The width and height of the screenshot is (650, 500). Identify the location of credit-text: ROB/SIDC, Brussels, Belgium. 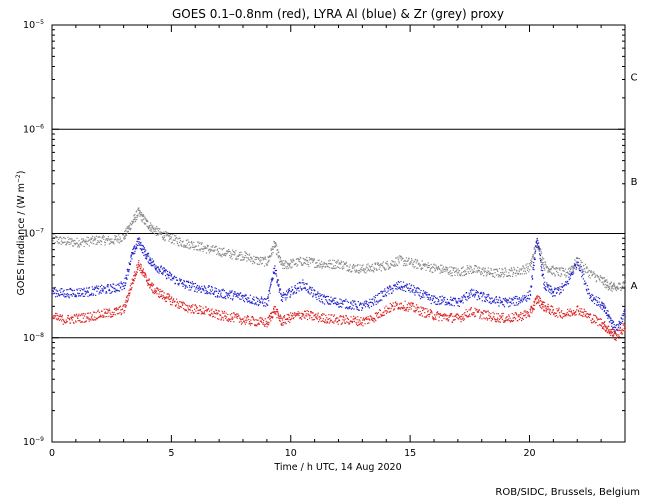
(567, 492).